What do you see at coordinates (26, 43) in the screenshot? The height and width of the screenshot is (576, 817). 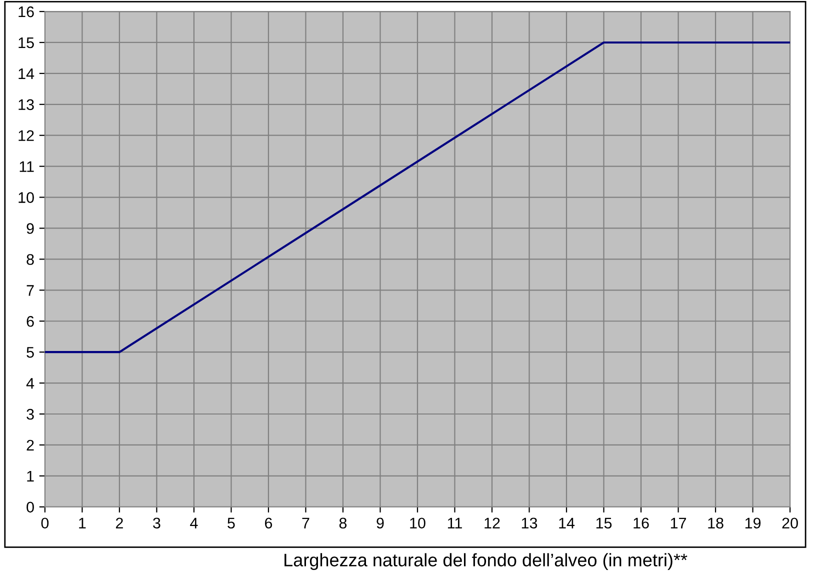 I see `y-tick-label: 15` at bounding box center [26, 43].